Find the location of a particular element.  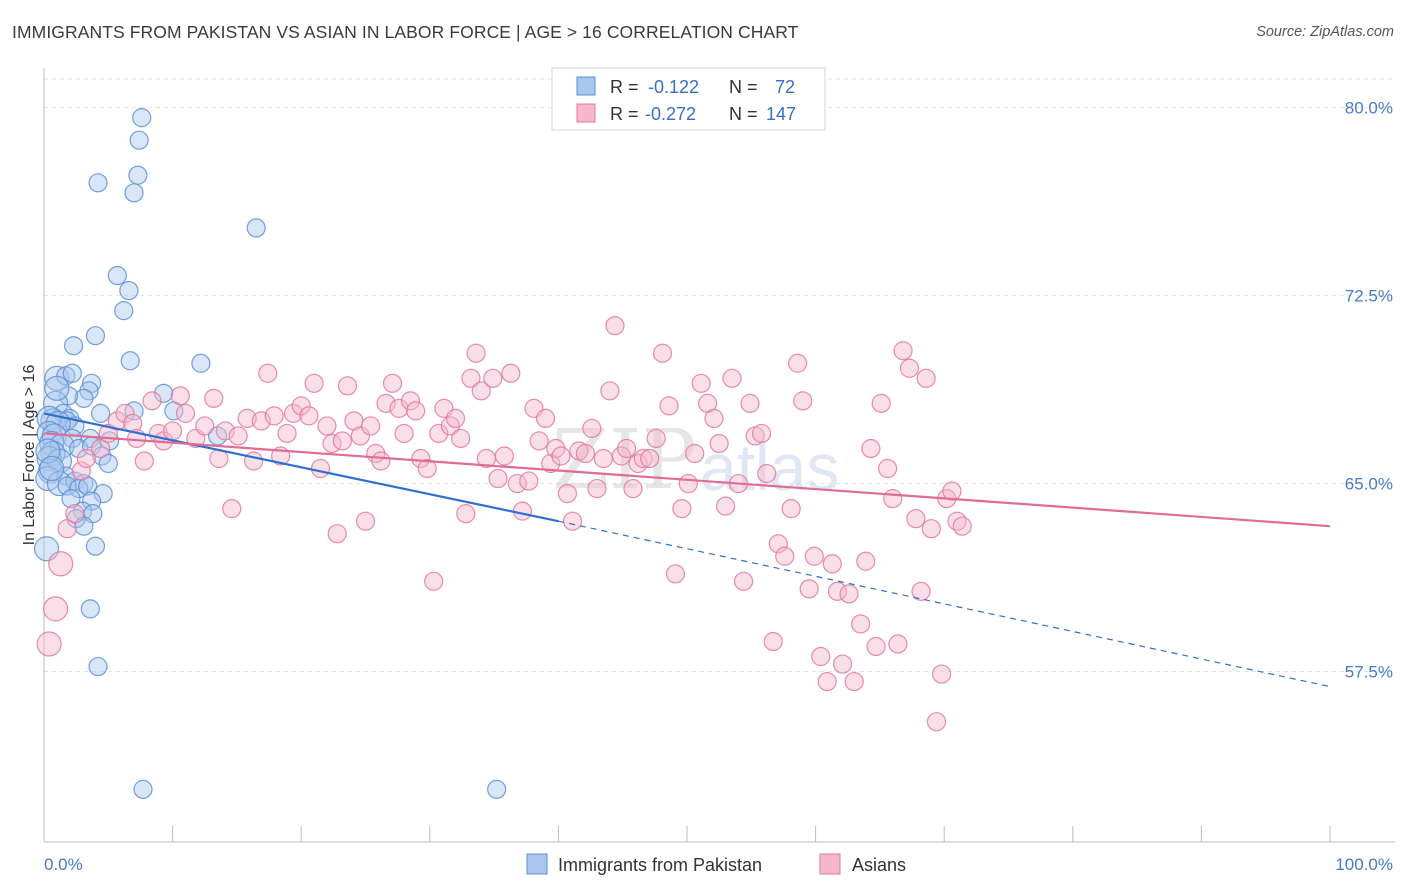

watermark-atlas: atlas is located at coordinates (769, 467).